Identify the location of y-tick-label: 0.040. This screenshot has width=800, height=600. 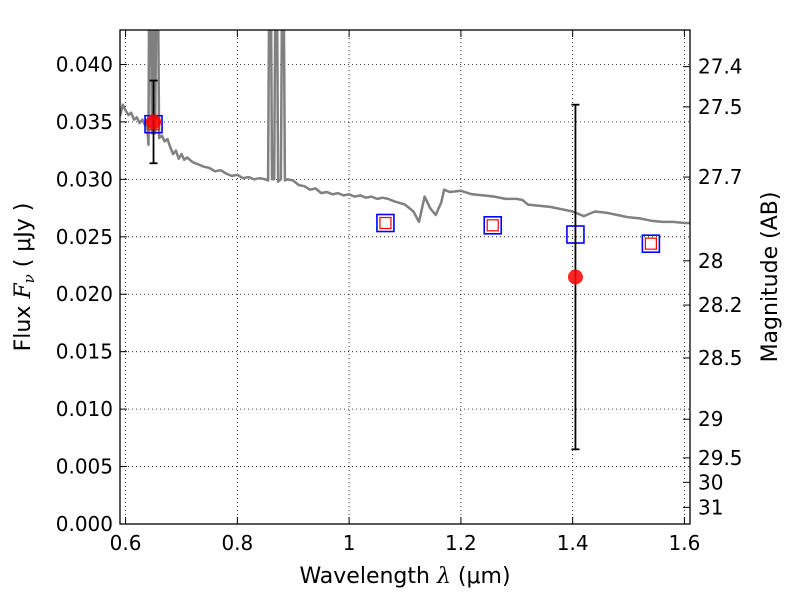
(84, 64).